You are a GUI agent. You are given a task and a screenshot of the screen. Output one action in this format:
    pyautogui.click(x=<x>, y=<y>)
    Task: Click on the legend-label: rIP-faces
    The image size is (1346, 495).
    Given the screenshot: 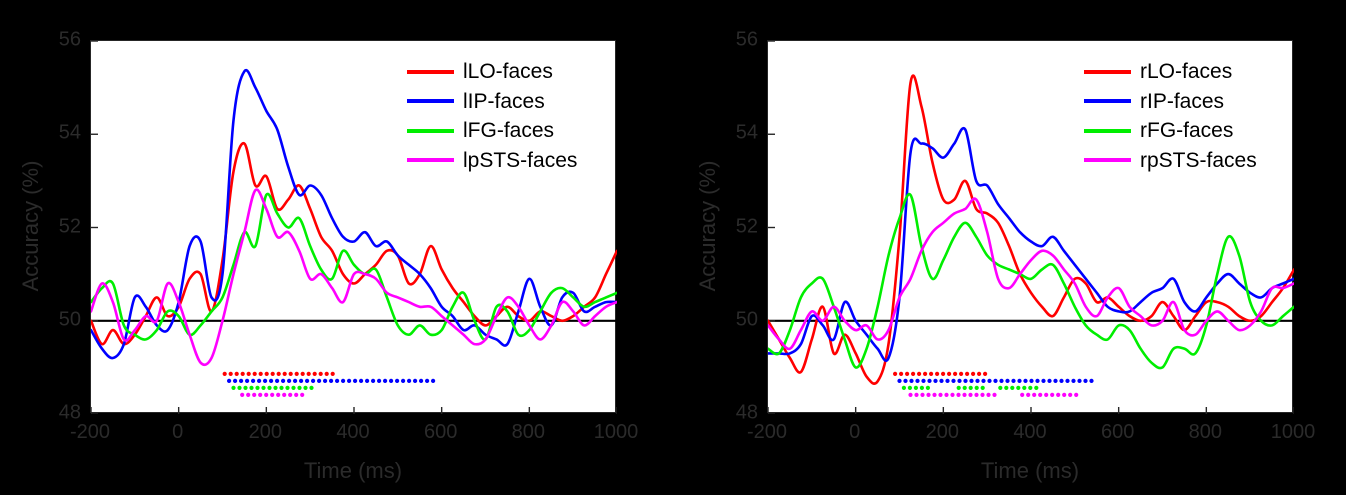 What is the action you would take?
    pyautogui.click(x=1182, y=101)
    